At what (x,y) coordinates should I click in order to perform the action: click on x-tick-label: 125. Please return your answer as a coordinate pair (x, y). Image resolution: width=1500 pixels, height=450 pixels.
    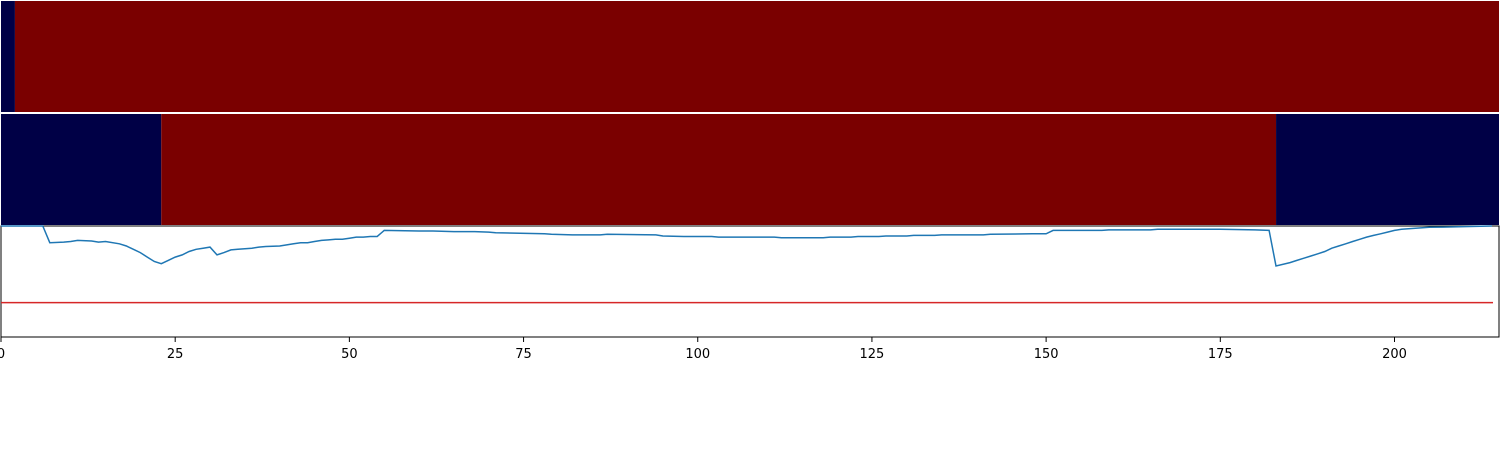
    Looking at the image, I should click on (872, 354).